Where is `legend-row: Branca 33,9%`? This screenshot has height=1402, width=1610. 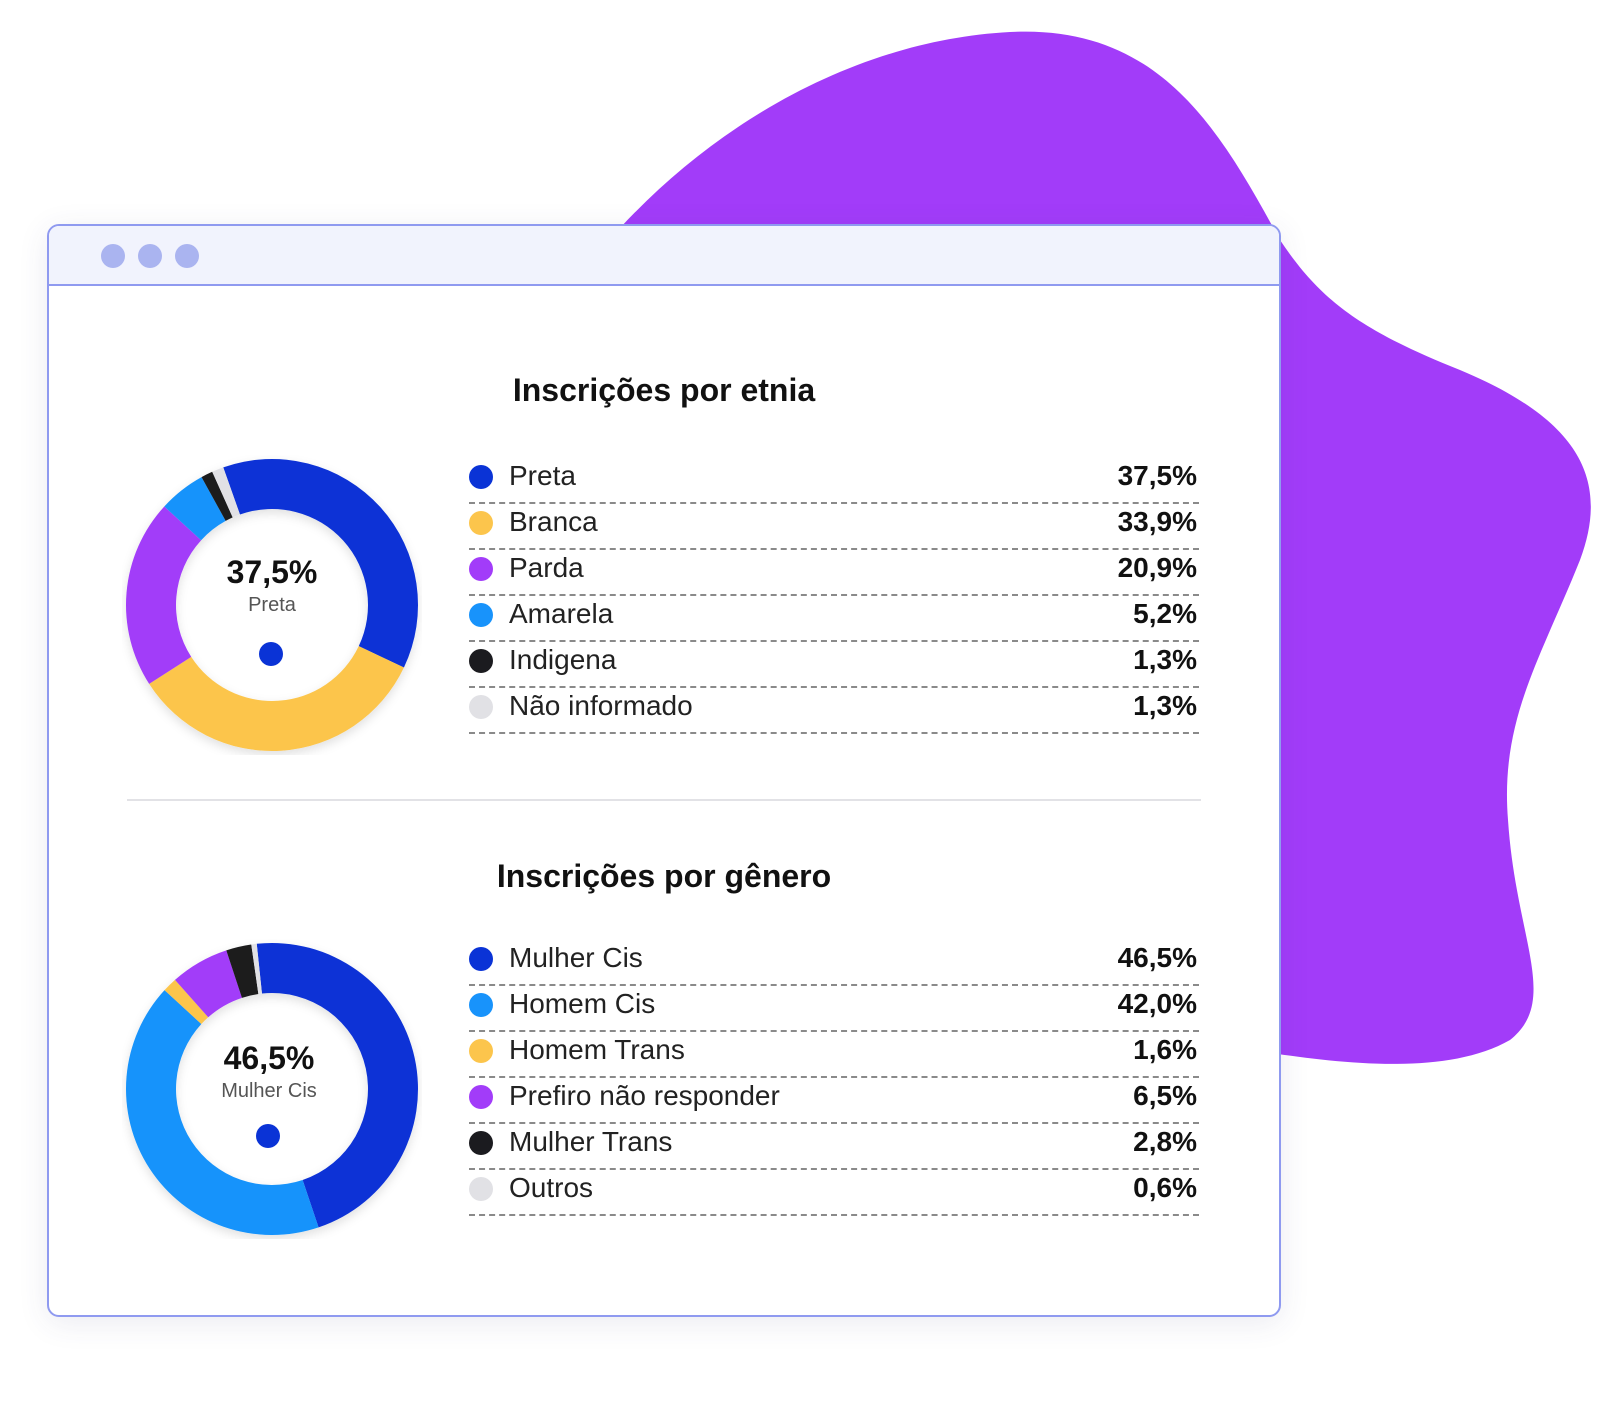 legend-row: Branca 33,9% is located at coordinates (834, 527).